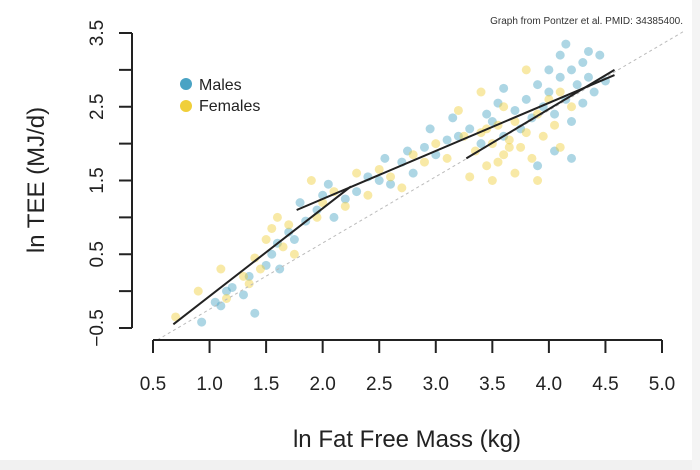  I want to click on legend-label-females: Females, so click(229, 106).